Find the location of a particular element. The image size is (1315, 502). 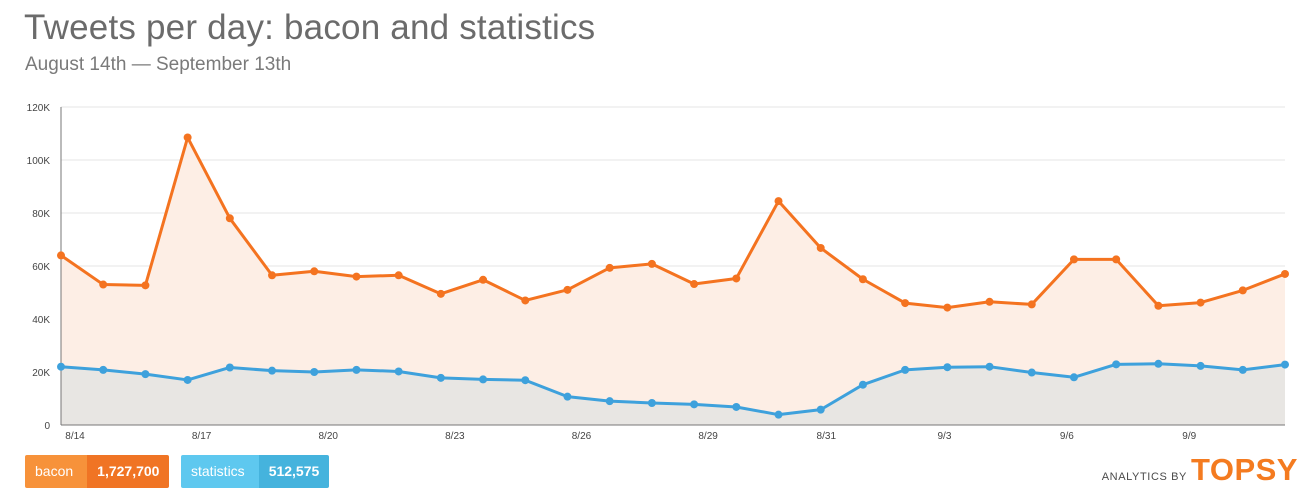

legend-bacon: bacon 1,727,700 is located at coordinates (97, 471).